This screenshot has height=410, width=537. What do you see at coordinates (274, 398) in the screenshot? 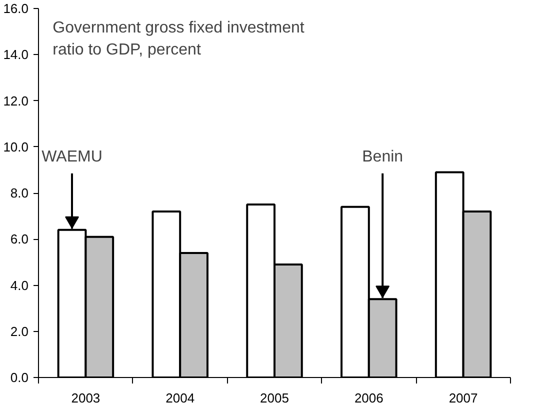
I see `x-tick-label: 2005` at bounding box center [274, 398].